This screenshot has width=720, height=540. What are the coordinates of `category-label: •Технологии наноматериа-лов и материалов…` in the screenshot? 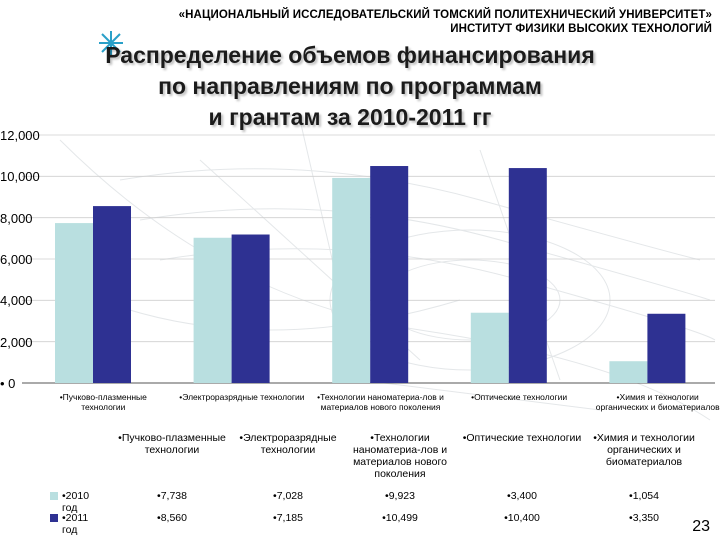 It's located at (380, 402).